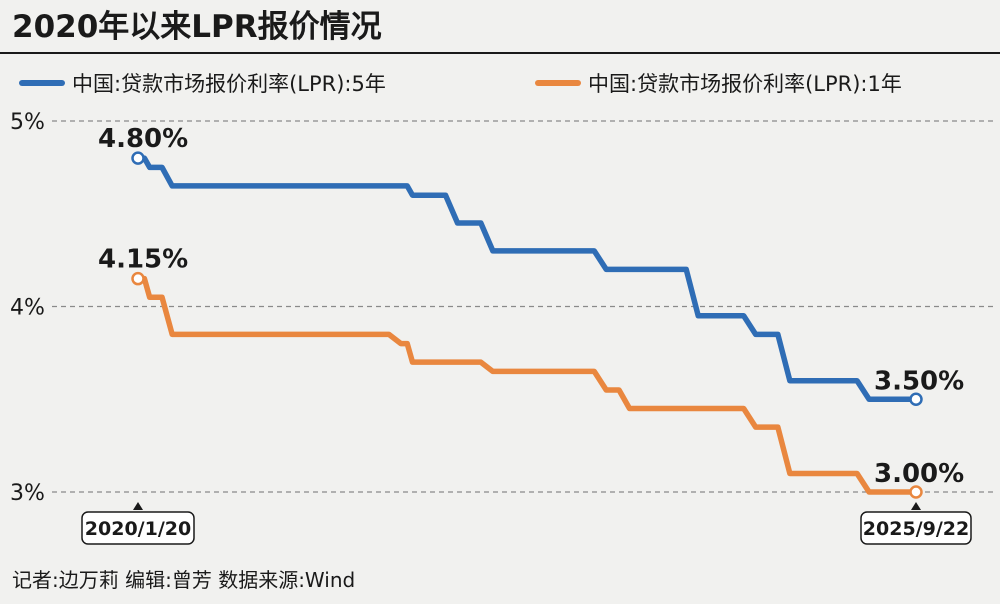  What do you see at coordinates (27, 122) in the screenshot?
I see `y-tick-label: 5%` at bounding box center [27, 122].